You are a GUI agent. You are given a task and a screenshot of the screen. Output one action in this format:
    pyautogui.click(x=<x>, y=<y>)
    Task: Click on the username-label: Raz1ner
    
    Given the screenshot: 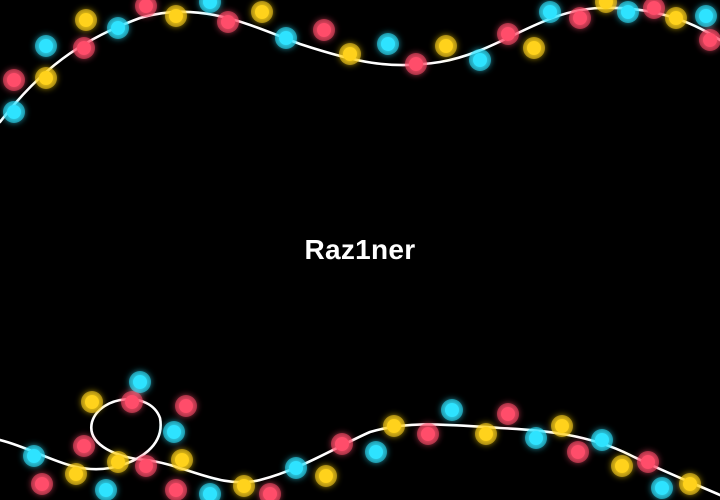 What is the action you would take?
    pyautogui.click(x=360, y=249)
    